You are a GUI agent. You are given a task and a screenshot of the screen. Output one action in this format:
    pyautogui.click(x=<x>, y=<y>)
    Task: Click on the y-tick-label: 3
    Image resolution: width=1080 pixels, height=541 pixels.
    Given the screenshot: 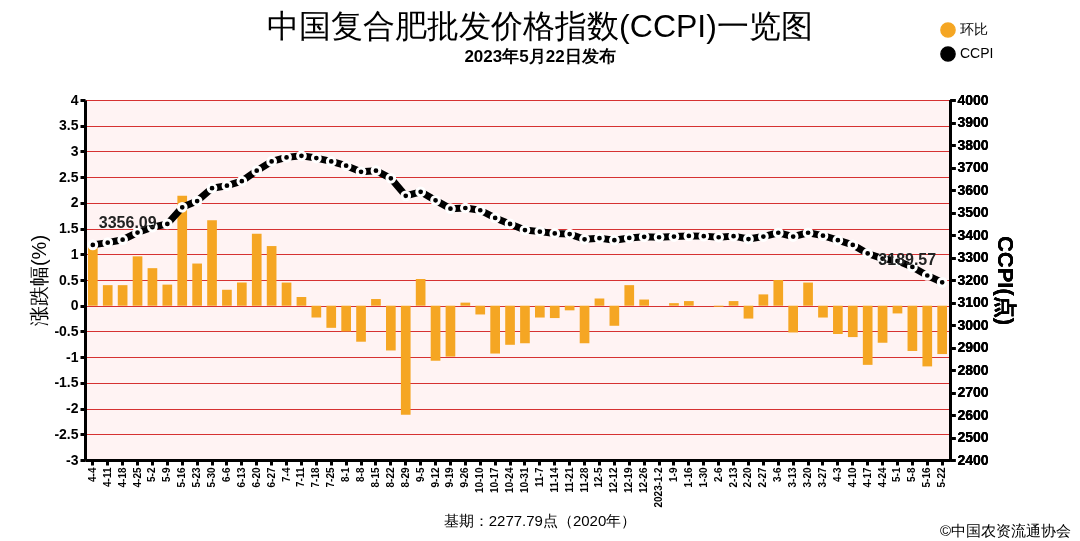 What is the action you would take?
    pyautogui.click(x=74, y=150)
    